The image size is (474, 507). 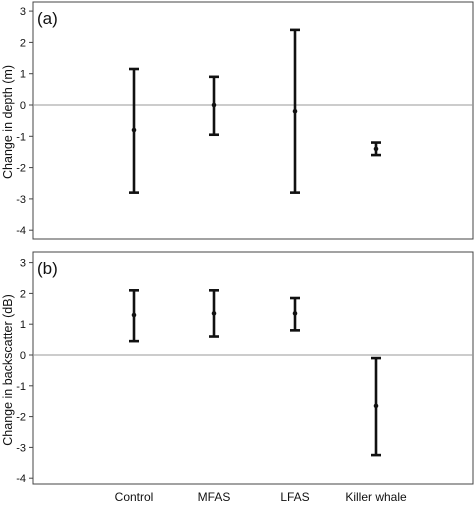 What do you see at coordinates (134, 497) in the screenshot?
I see `x-tick-label: Control` at bounding box center [134, 497].